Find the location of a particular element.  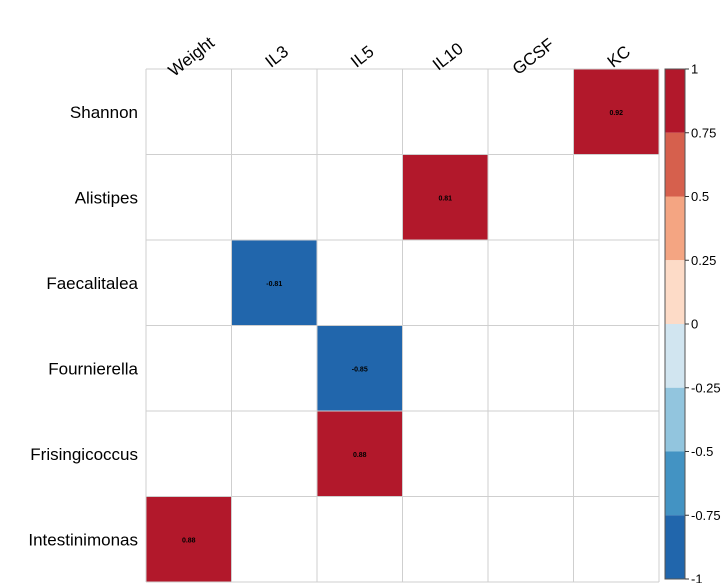

colorbar: 1 0.75 0.5 0.25 0 -0.25 -0.5 -0.75 -1 is located at coordinates (692, 322).